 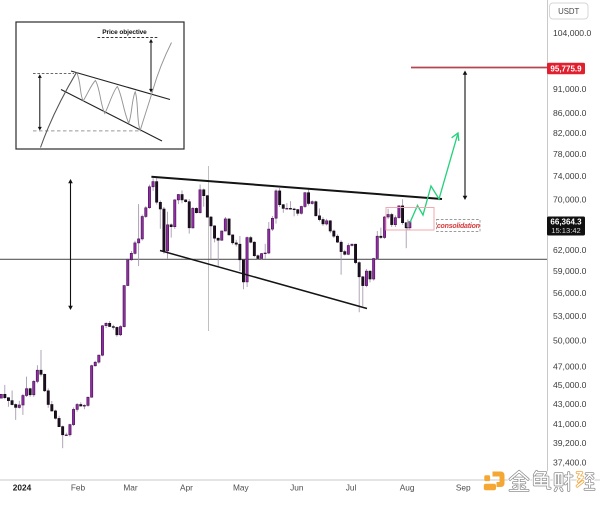 What do you see at coordinates (570, 463) in the screenshot?
I see `svg-text: 37,400.0` at bounding box center [570, 463].